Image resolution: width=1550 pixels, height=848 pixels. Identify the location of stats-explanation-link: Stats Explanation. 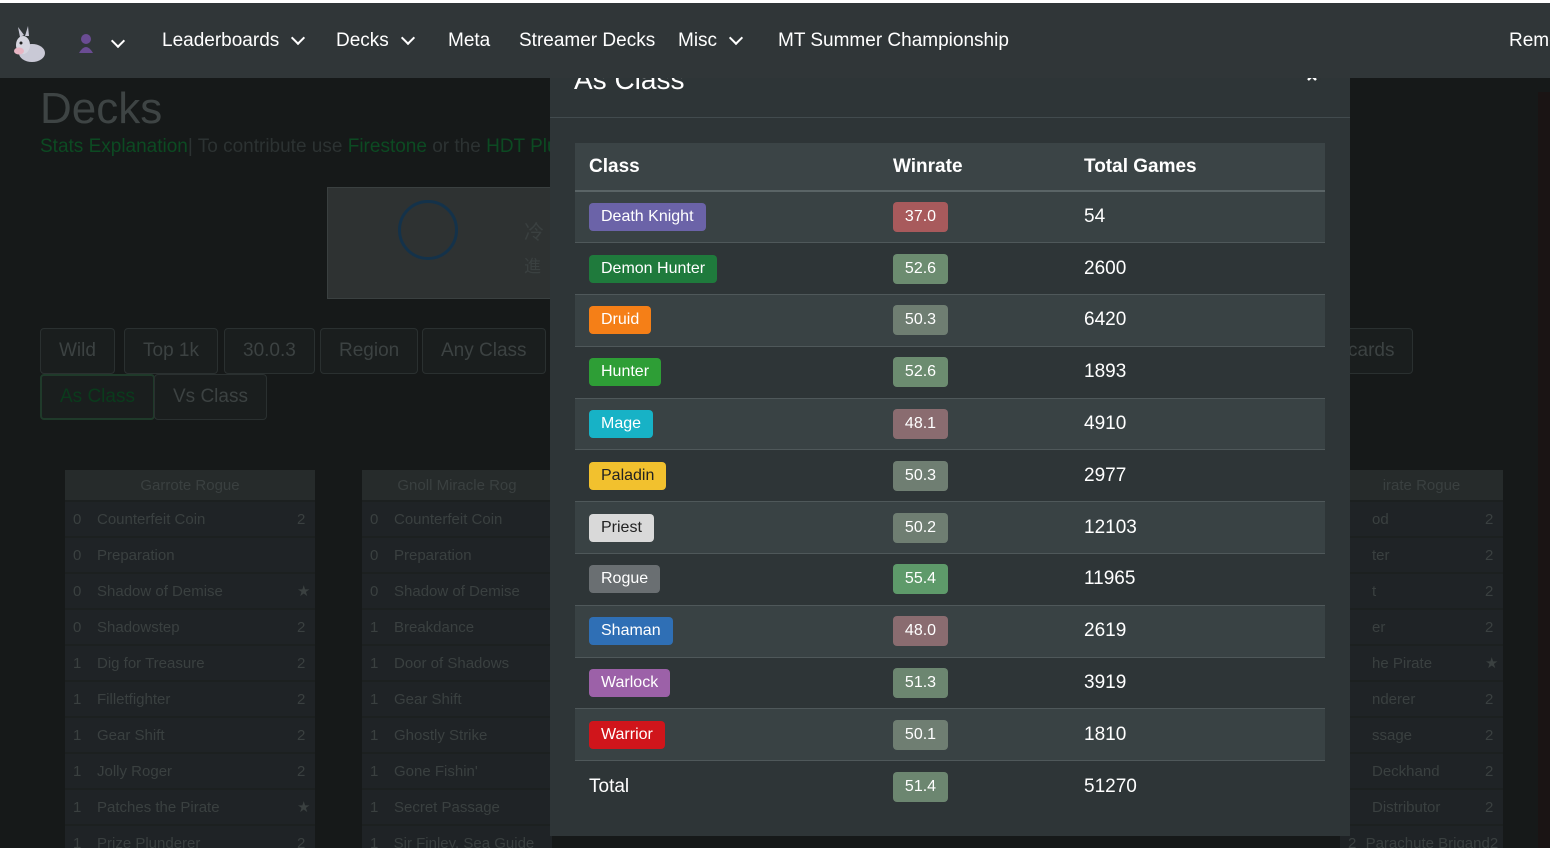
(114, 146).